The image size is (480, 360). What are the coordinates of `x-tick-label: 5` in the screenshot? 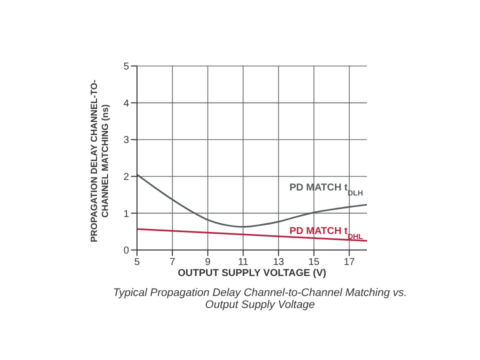 It's located at (137, 262).